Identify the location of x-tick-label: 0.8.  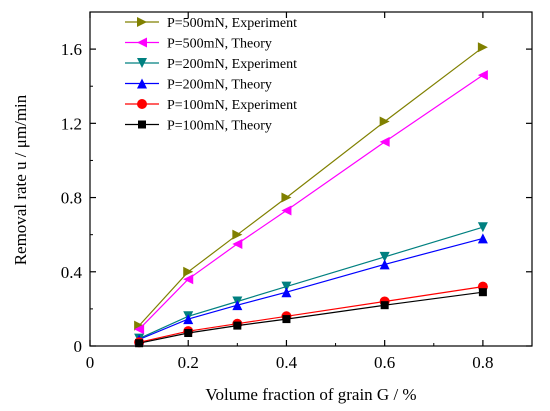
(482, 362).